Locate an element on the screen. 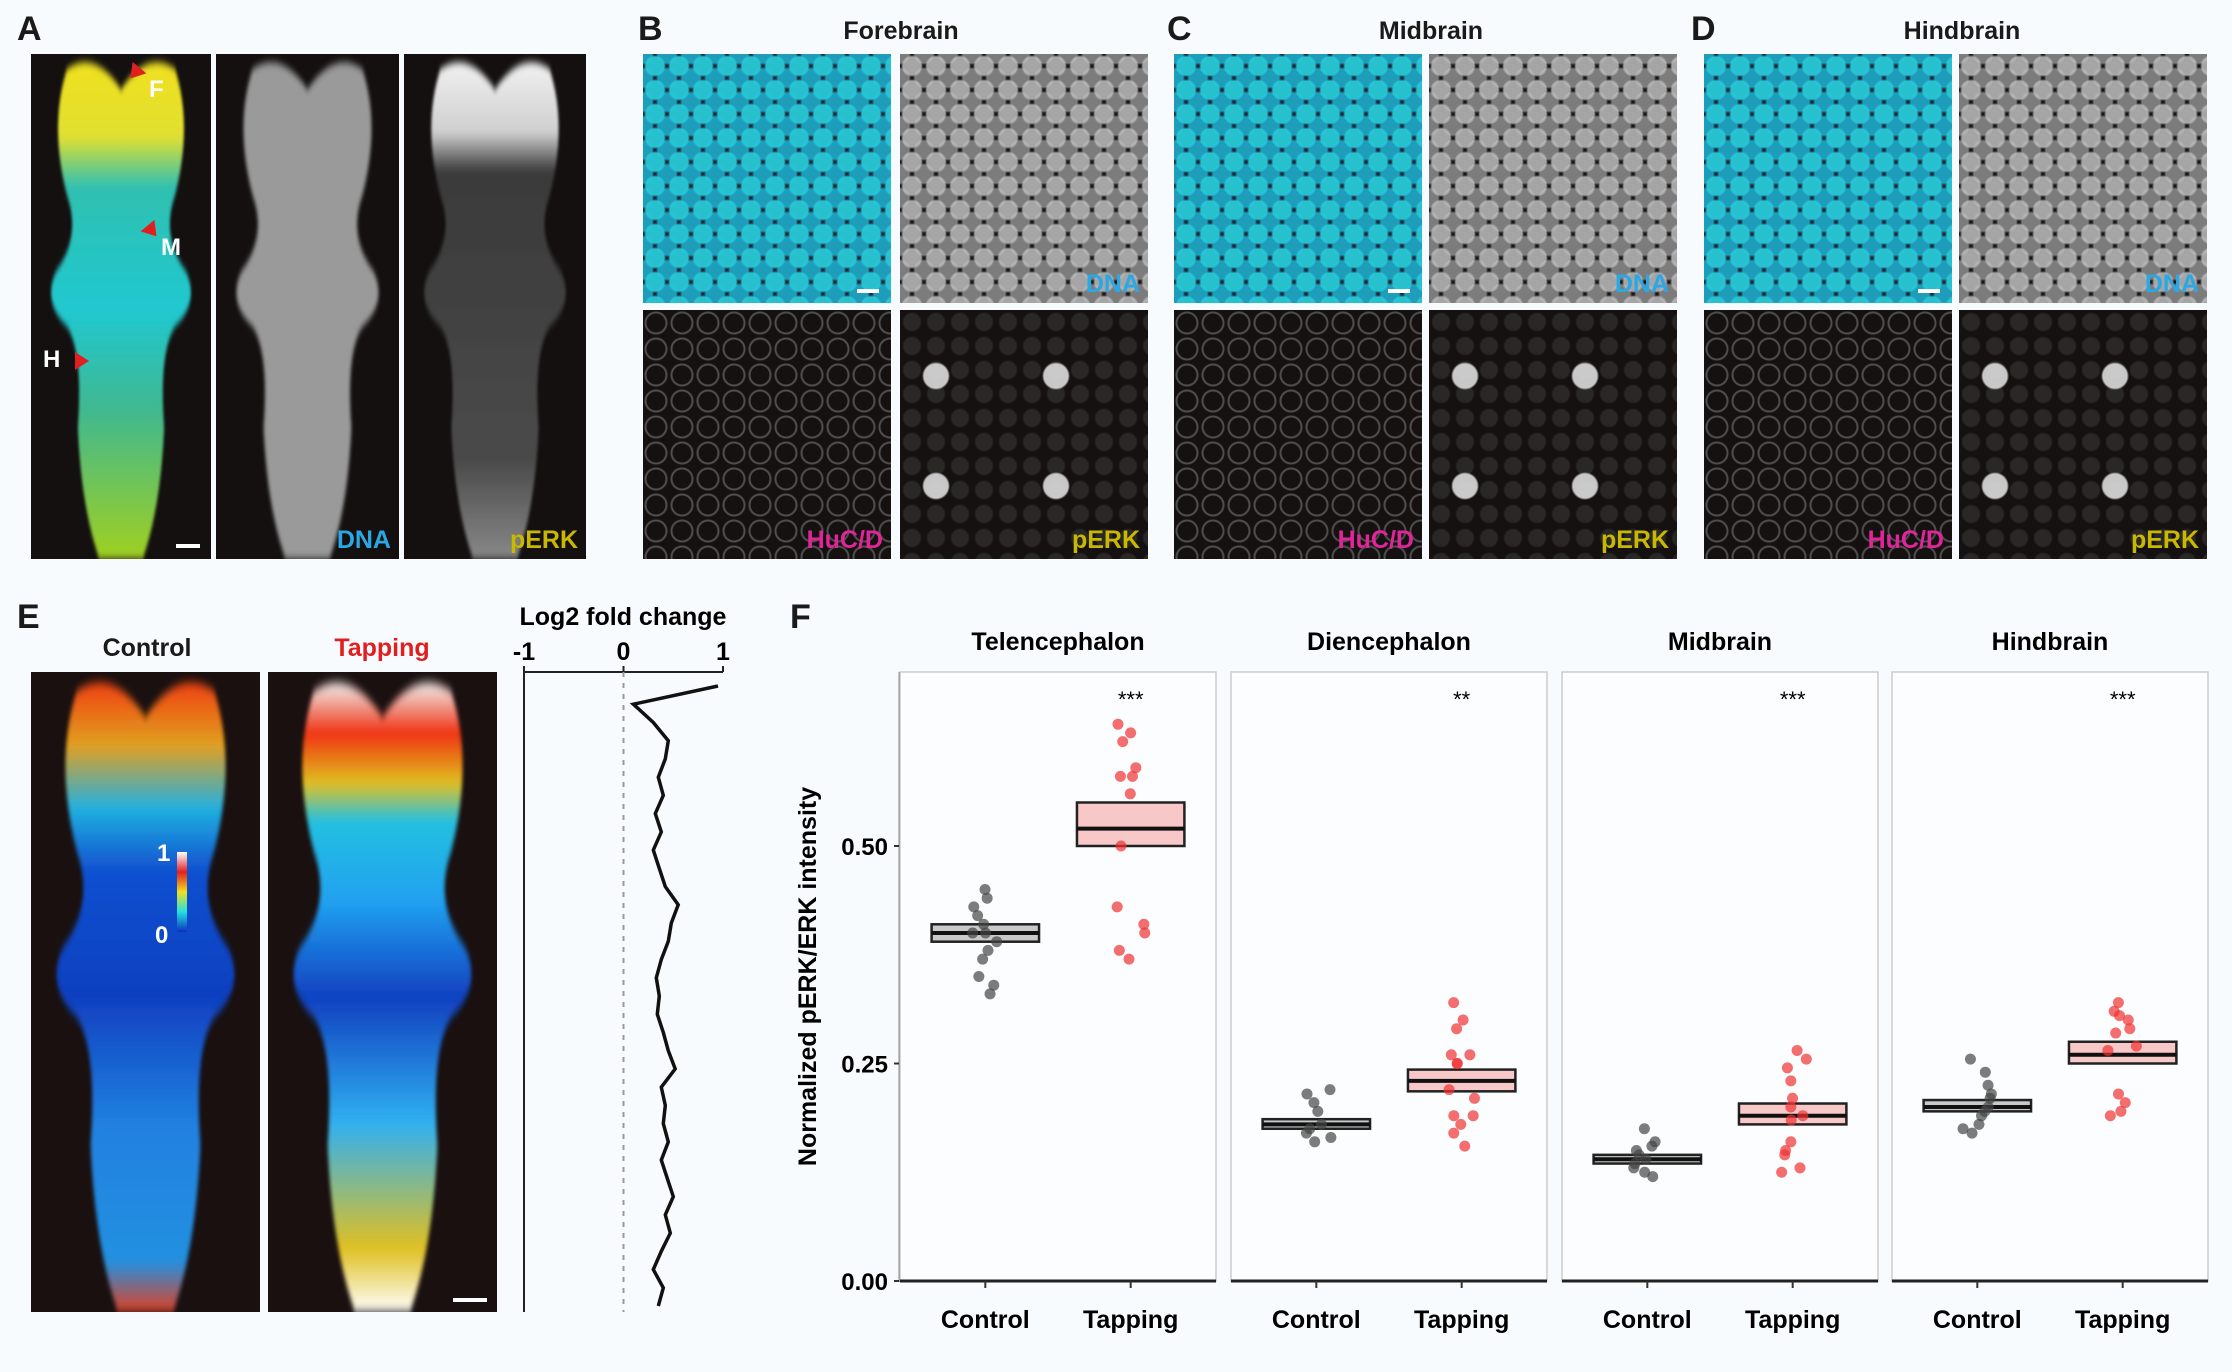 The width and height of the screenshot is (2232, 1372). profile-tick-label: 1 is located at coordinates (723, 652).